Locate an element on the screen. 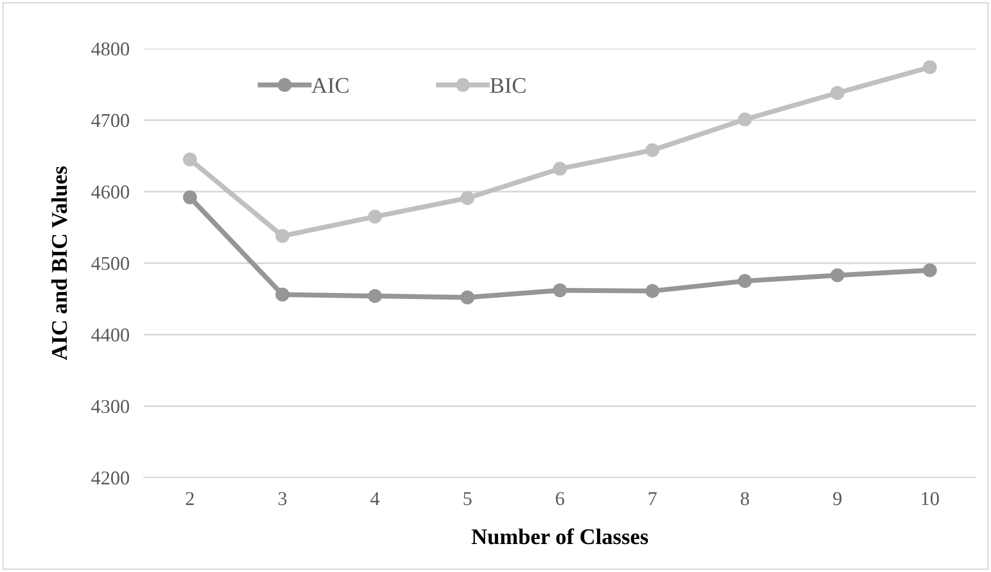  x-tick-label: 3 is located at coordinates (282, 499).